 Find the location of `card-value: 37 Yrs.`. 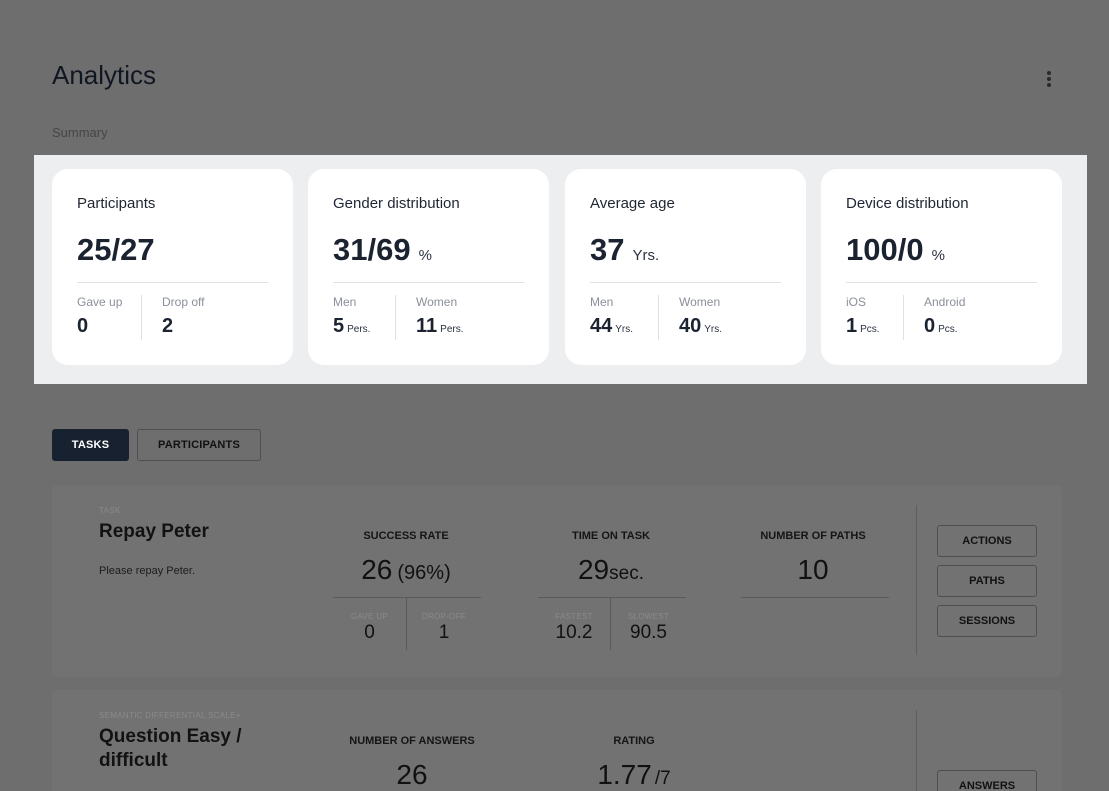

card-value: 37 Yrs. is located at coordinates (625, 249).